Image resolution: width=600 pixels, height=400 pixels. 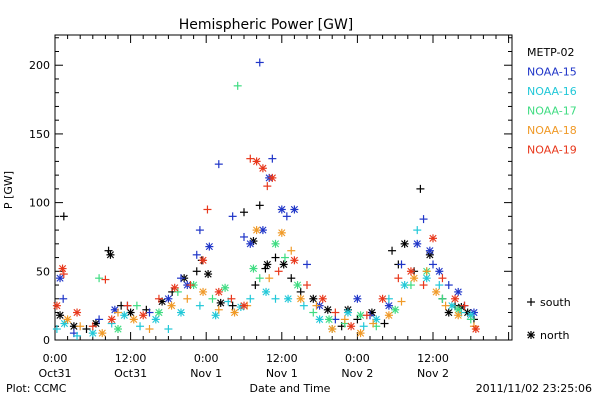 What do you see at coordinates (290, 388) in the screenshot?
I see `x-axis-label: Date and Time` at bounding box center [290, 388].